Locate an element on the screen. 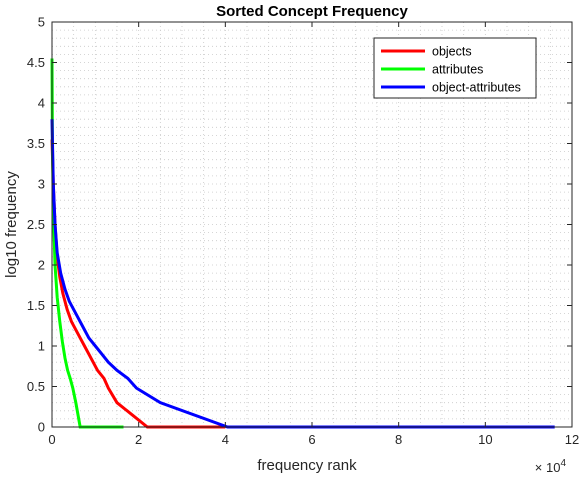 This screenshot has width=582, height=477. x-axis-multiplier-exponent: 4 is located at coordinates (563, 463).